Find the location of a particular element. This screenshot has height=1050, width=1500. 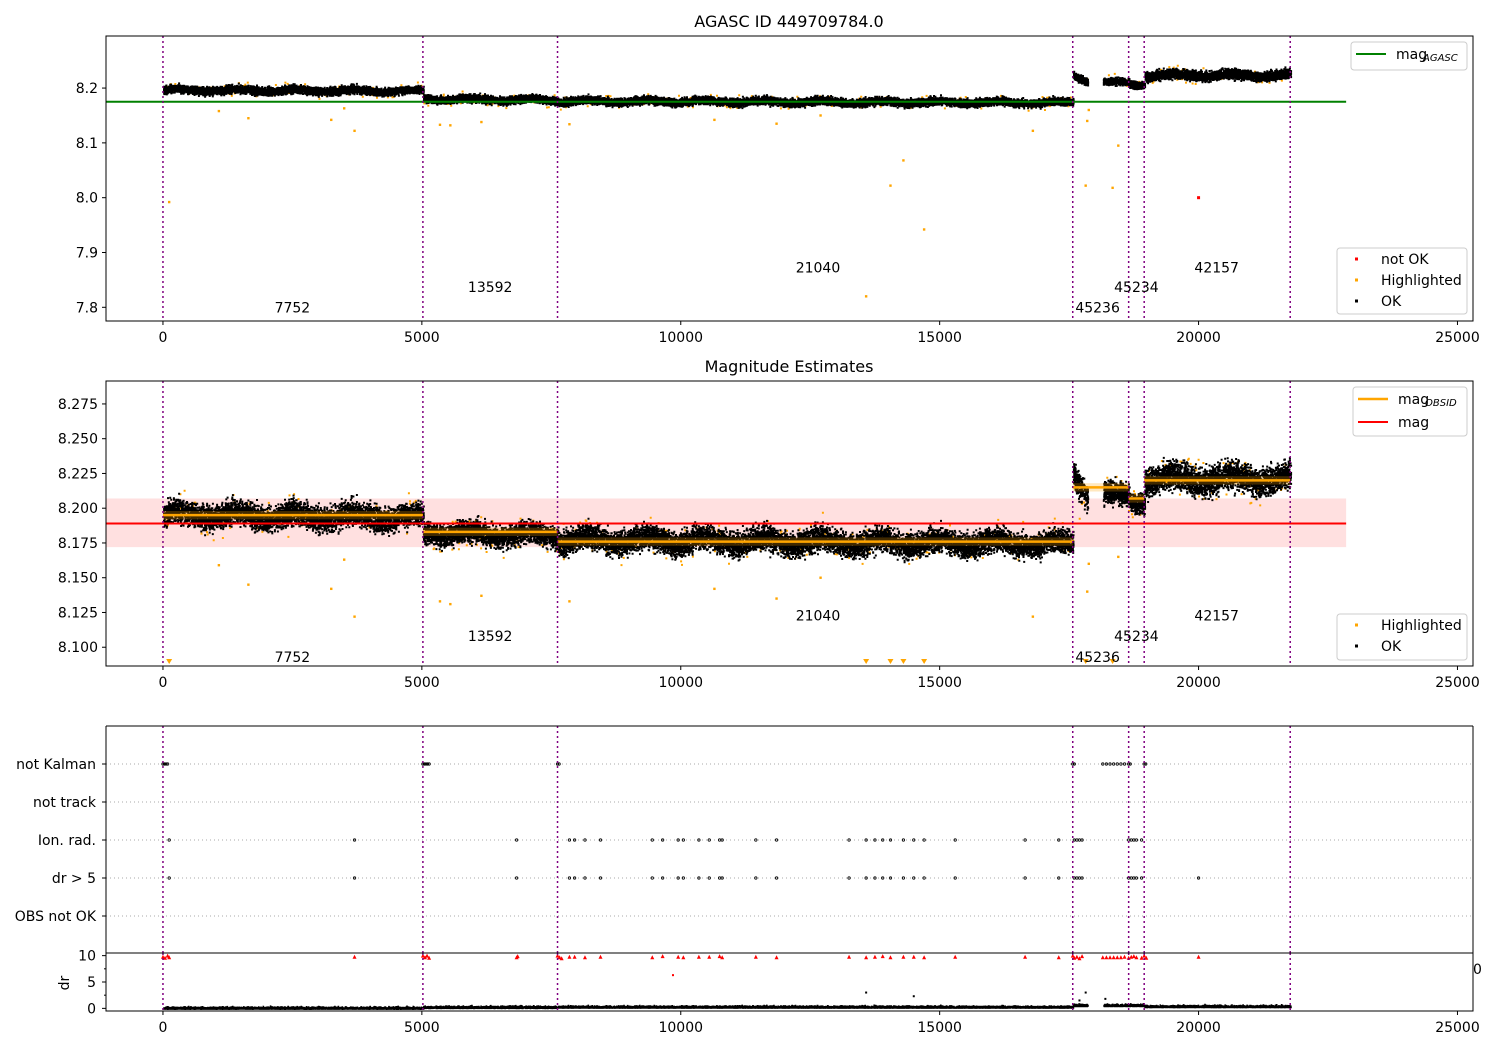

flag-row-label: dr > 5 is located at coordinates (74, 879).